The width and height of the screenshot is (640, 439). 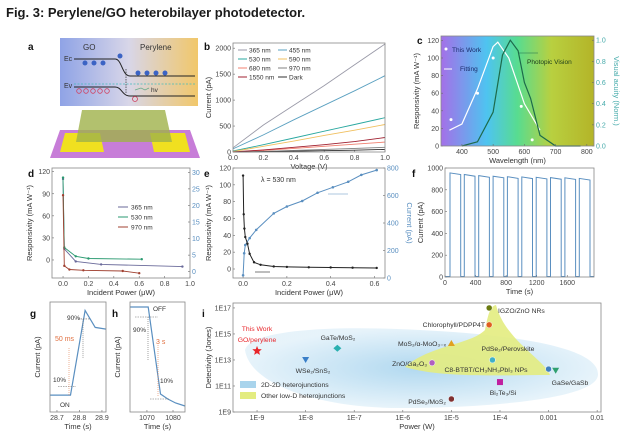 What do you see at coordinates (601, 62) in the screenshot?
I see `y2-tick-label: 0.8` at bounding box center [601, 62].